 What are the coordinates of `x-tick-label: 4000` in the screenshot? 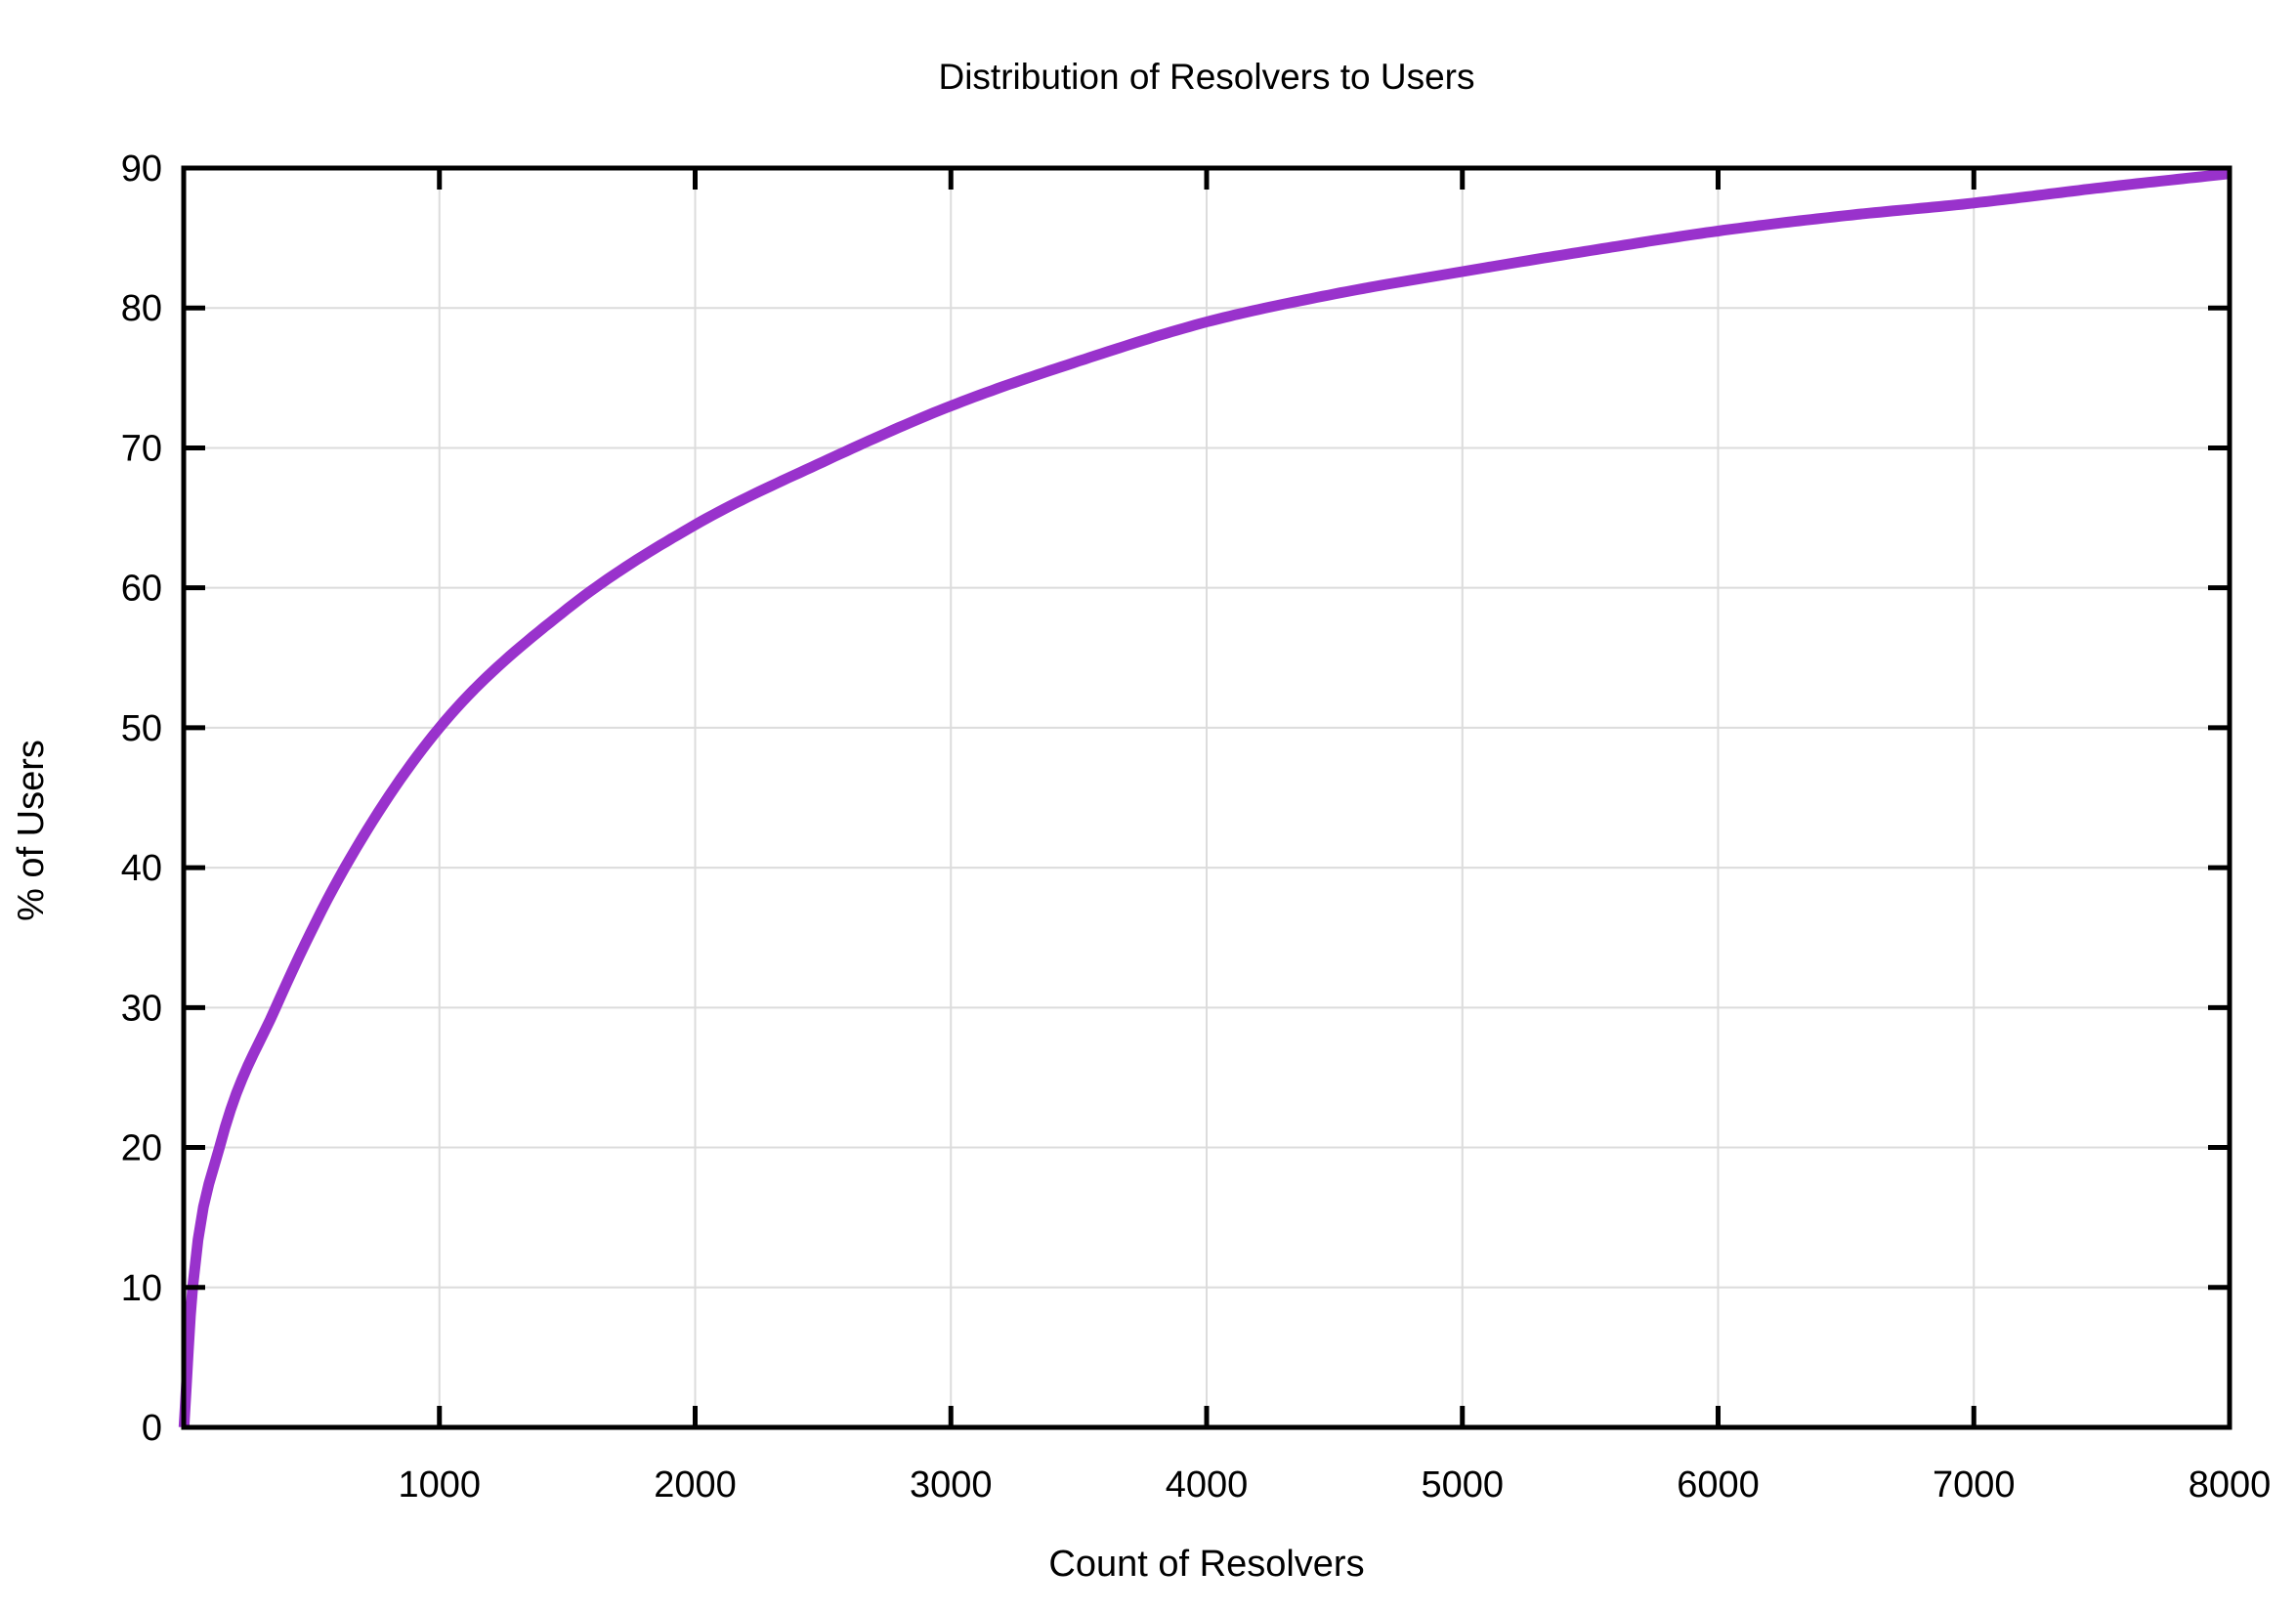 It's located at (1208, 1485).